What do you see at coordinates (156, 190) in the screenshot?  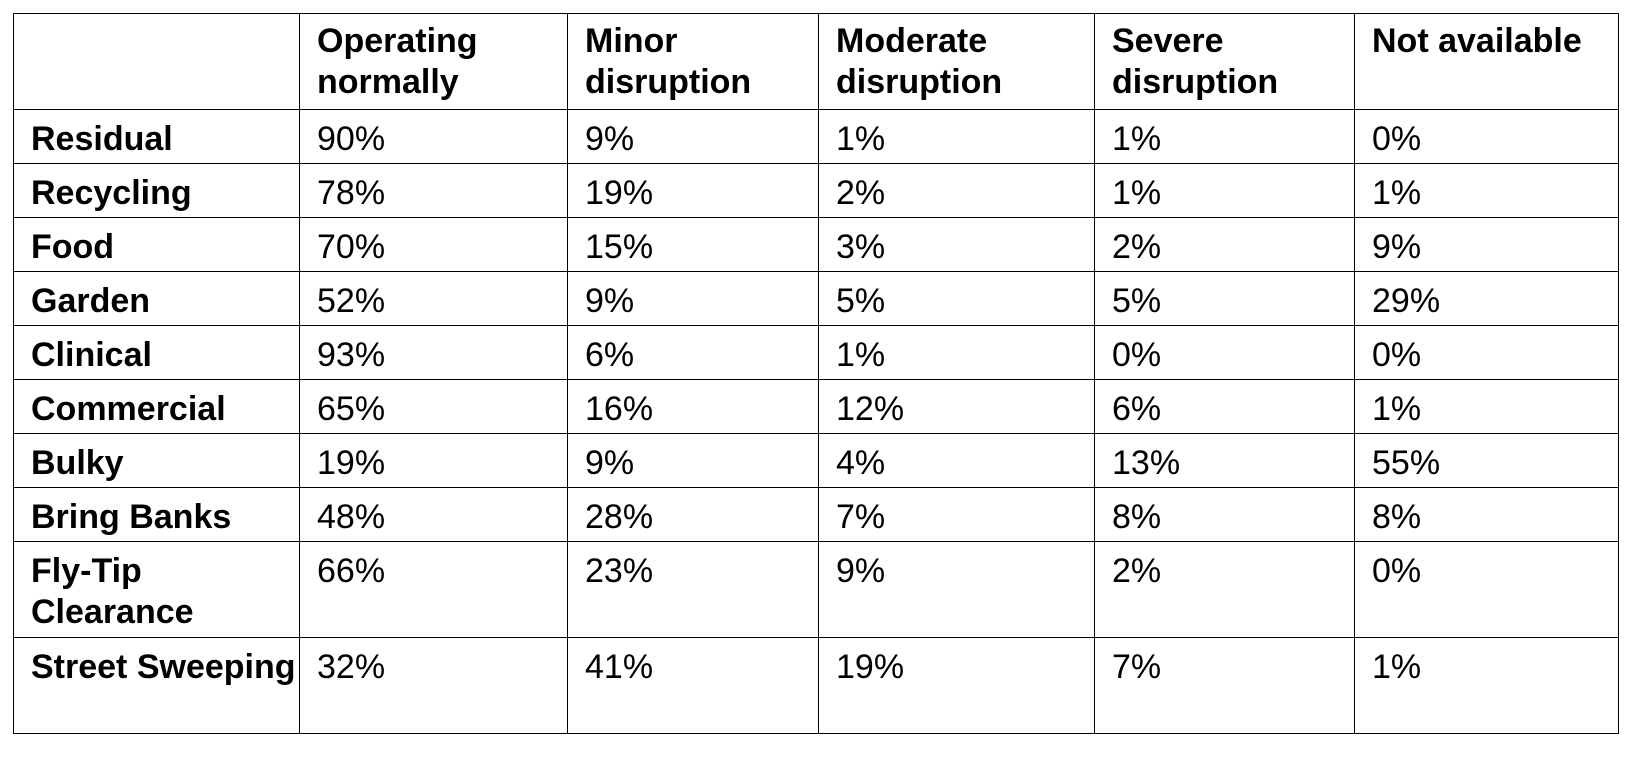 I see `row-label: Recycling` at bounding box center [156, 190].